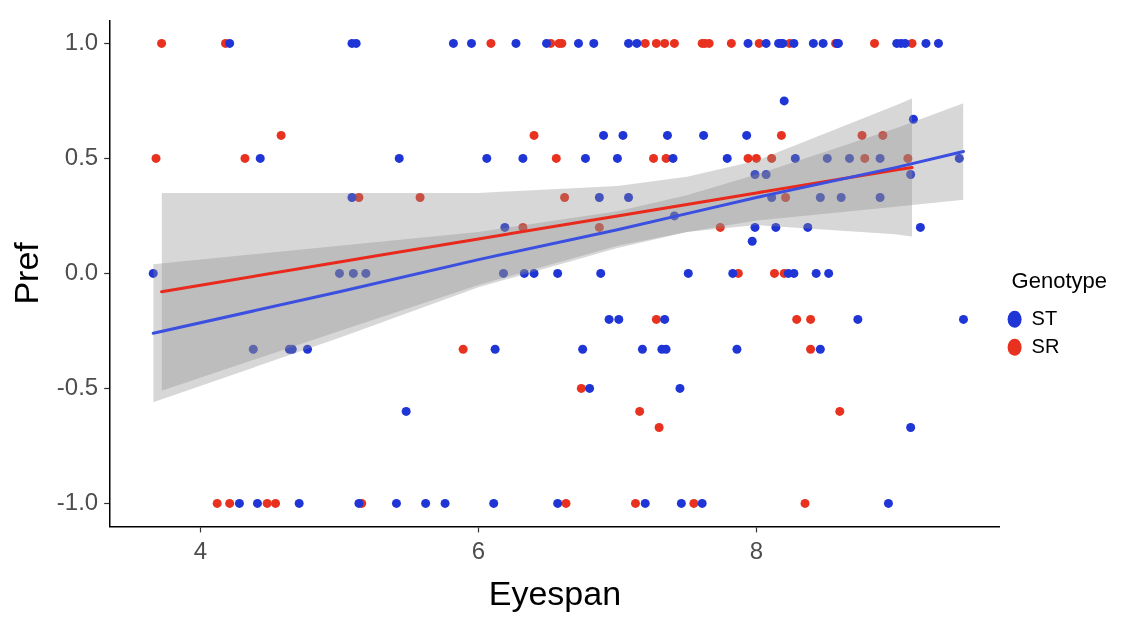 The width and height of the screenshot is (1127, 622). What do you see at coordinates (1044, 317) in the screenshot?
I see `legend-label: ST` at bounding box center [1044, 317].